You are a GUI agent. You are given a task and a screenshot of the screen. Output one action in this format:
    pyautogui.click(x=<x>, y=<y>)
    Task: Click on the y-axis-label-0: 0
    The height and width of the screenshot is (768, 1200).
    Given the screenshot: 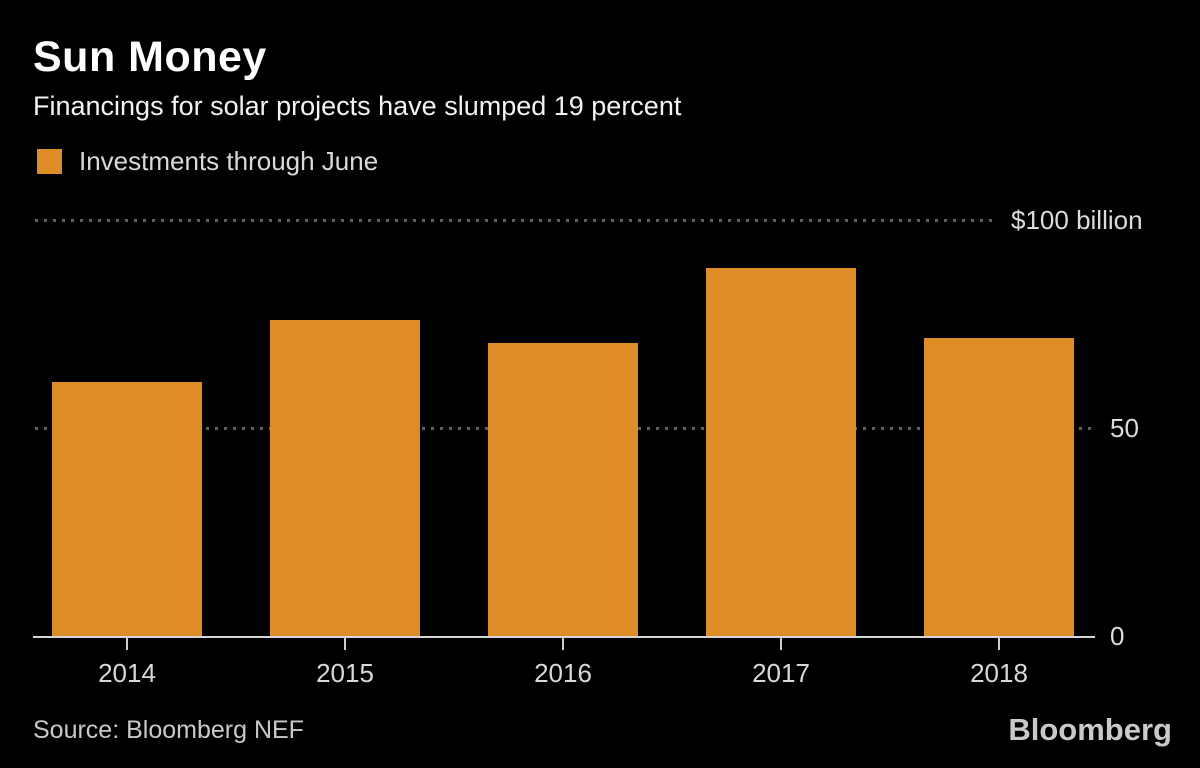 What is the action you would take?
    pyautogui.click(x=1117, y=636)
    